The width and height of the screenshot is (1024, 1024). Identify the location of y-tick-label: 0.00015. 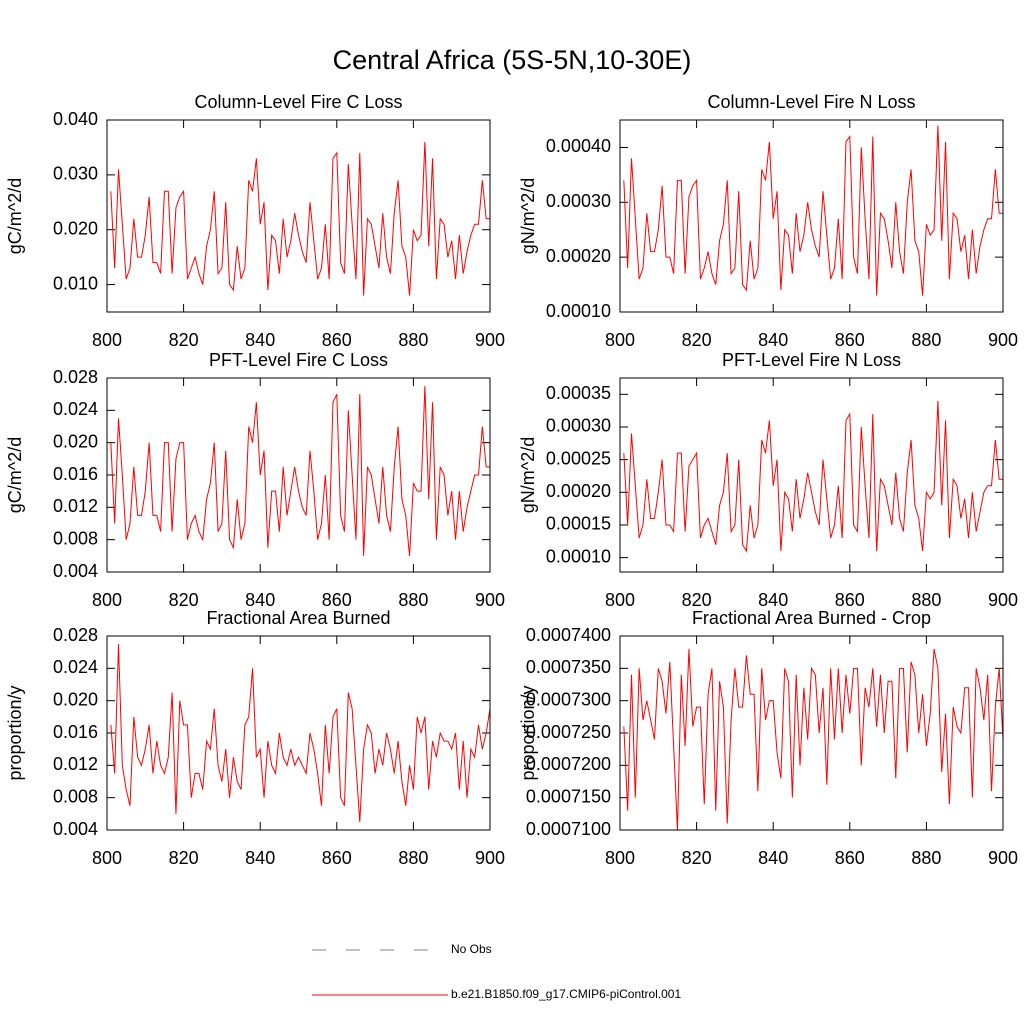
(578, 524).